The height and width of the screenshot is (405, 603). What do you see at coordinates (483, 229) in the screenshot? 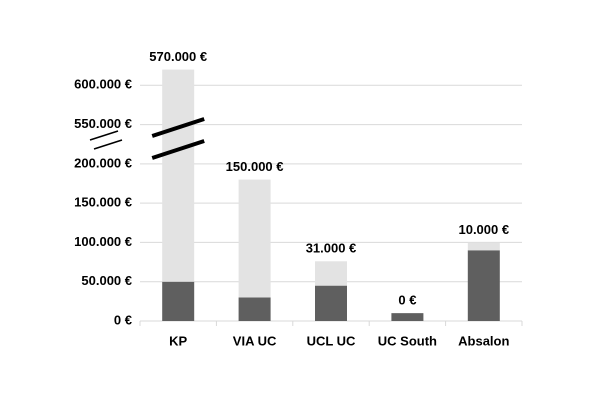
I see `data-label: 10.000 €` at bounding box center [483, 229].